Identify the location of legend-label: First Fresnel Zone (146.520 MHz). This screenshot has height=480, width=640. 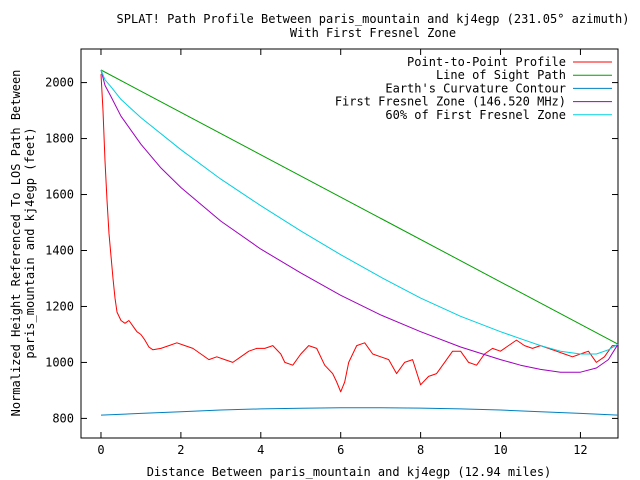
(450, 102).